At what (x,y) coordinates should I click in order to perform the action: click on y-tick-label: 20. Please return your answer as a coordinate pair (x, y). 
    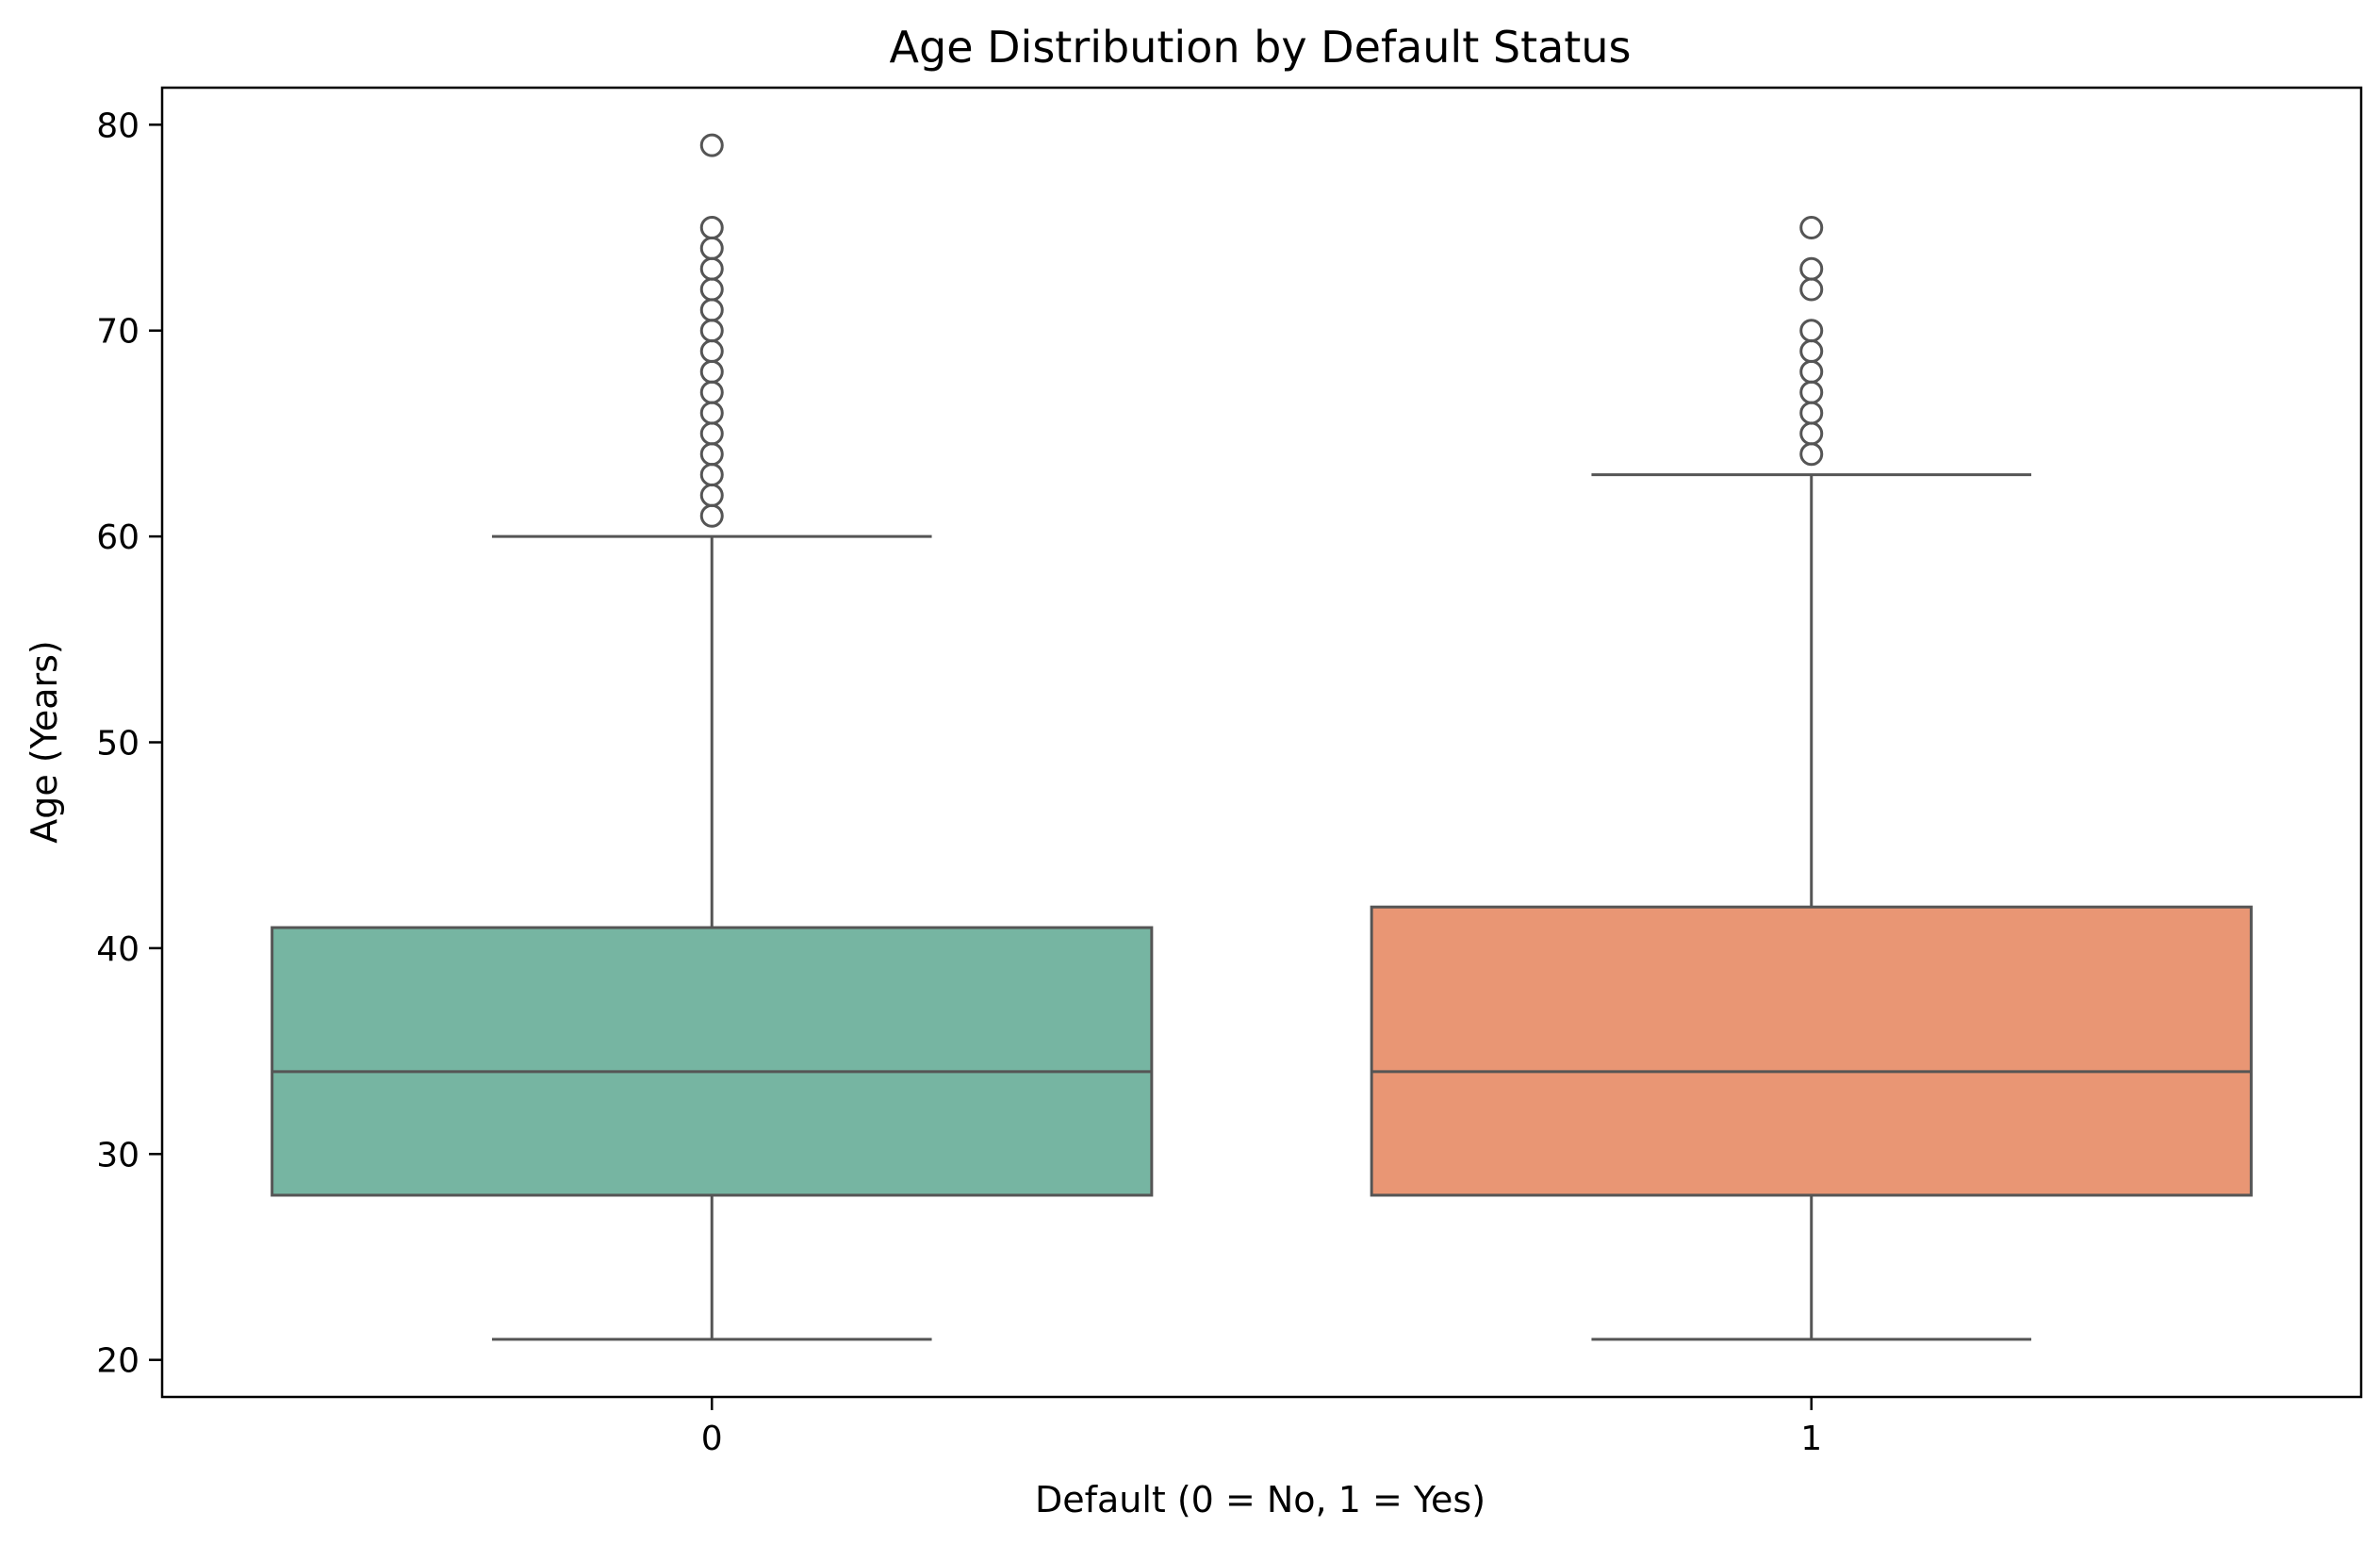
    Looking at the image, I should click on (118, 1361).